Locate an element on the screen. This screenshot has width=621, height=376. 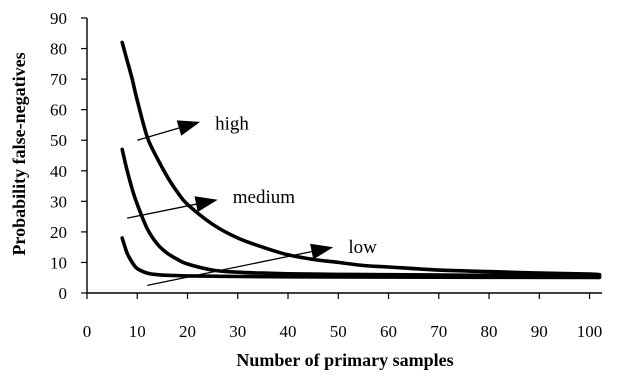
series-line-low is located at coordinates (361, 258).